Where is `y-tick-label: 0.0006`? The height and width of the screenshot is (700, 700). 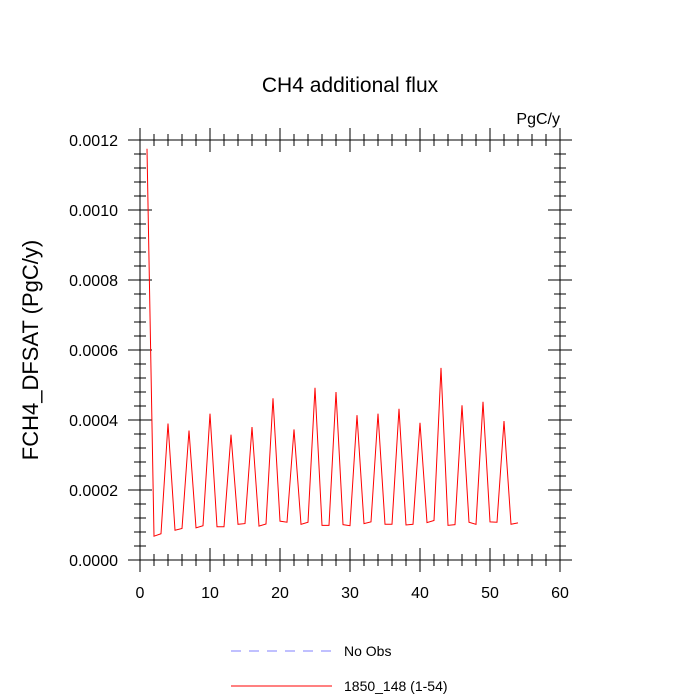 y-tick-label: 0.0006 is located at coordinates (93, 351).